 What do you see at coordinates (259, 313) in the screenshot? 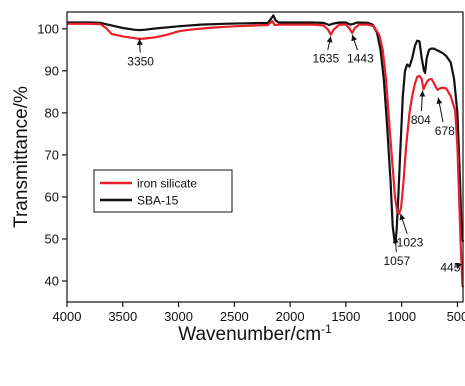
I see `x-axis: 4000 3500 3000 2500 2000 1500 1000 500` at bounding box center [259, 313].